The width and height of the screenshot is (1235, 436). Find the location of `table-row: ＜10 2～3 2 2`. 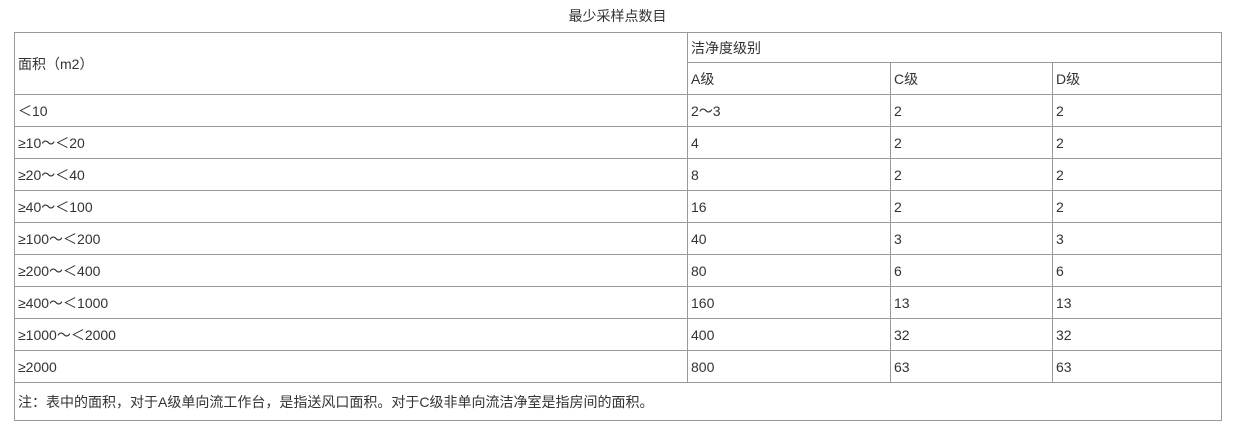

table-row: ＜10 2～3 2 2 is located at coordinates (618, 110).